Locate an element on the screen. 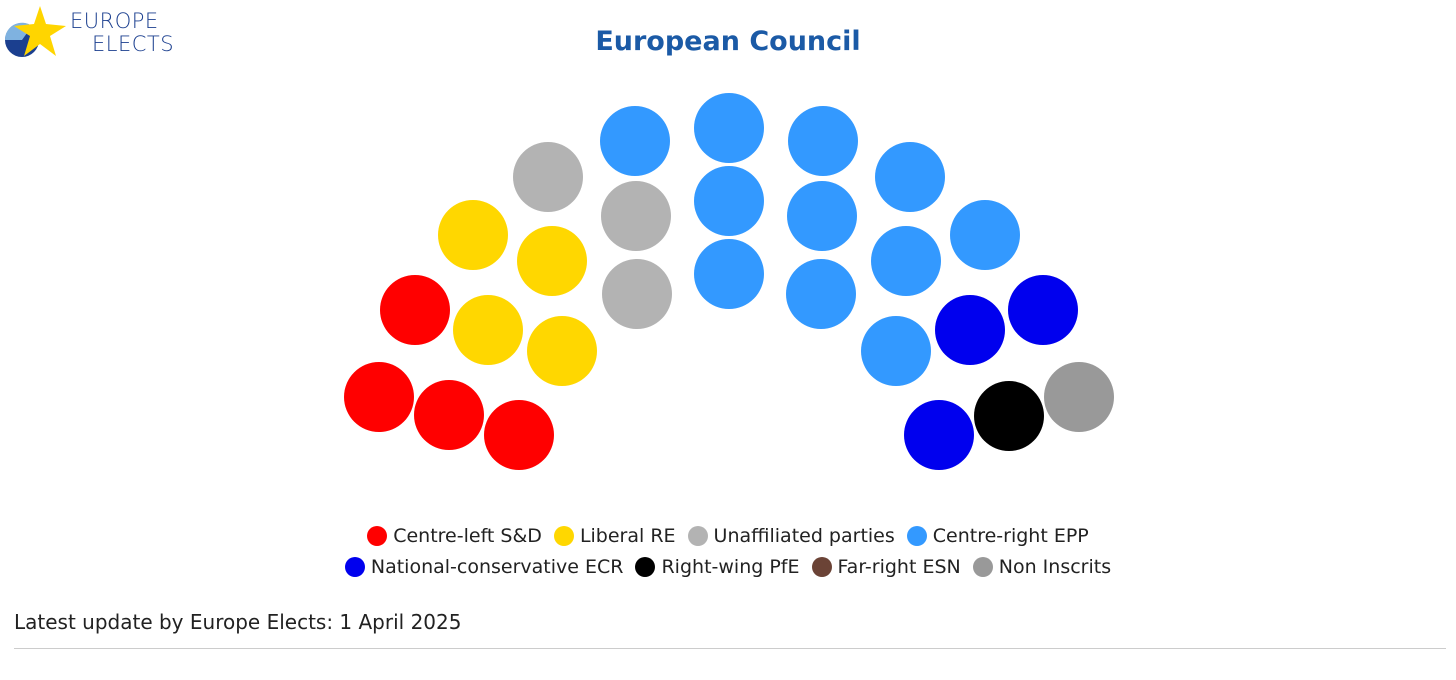  legend-item: National-conservative ECR is located at coordinates (484, 566).